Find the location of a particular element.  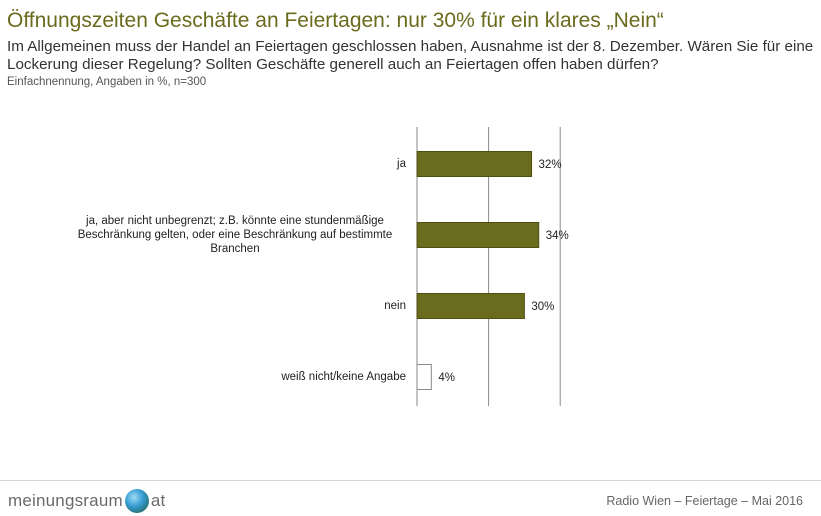

sample-note: Einfachnennung, Angaben in %, n=300 is located at coordinates (107, 82).